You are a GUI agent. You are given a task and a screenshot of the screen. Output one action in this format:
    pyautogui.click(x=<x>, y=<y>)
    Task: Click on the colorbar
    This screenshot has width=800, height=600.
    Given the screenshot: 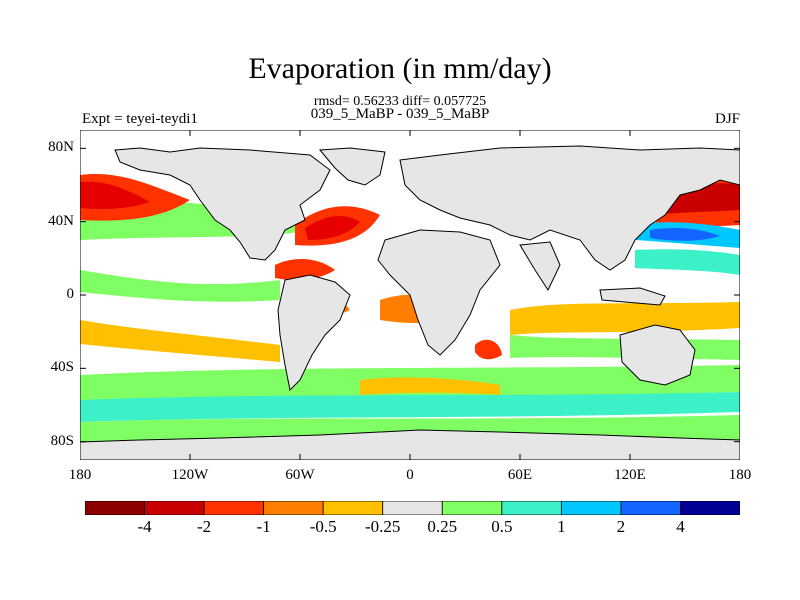 What is the action you would take?
    pyautogui.click(x=412, y=508)
    